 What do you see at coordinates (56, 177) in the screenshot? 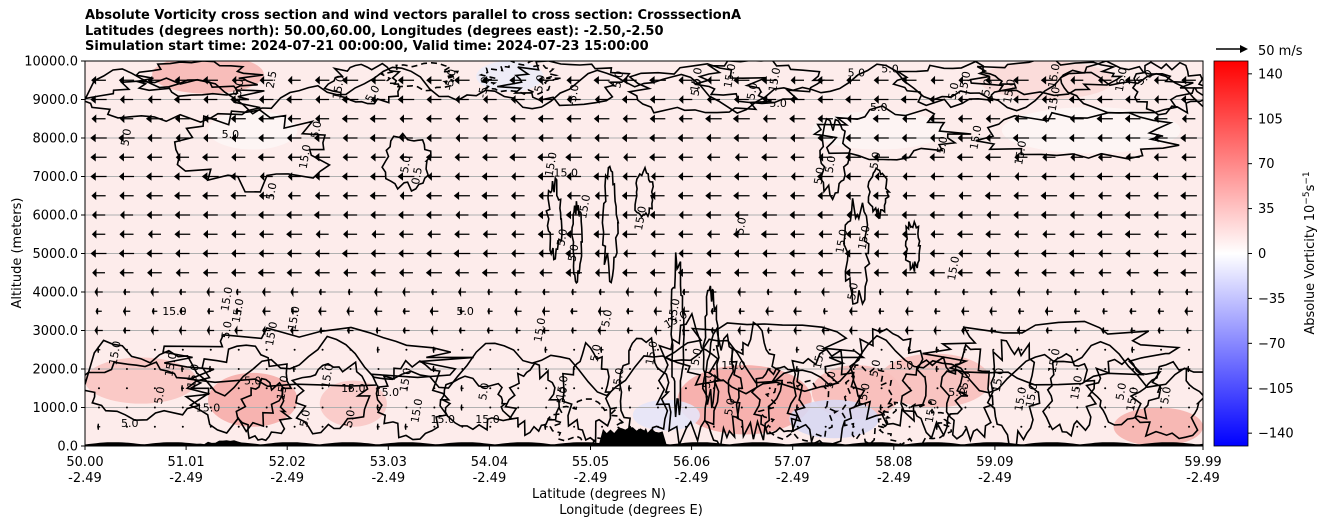
I see `y-tick-label: 7000.0` at bounding box center [56, 177].